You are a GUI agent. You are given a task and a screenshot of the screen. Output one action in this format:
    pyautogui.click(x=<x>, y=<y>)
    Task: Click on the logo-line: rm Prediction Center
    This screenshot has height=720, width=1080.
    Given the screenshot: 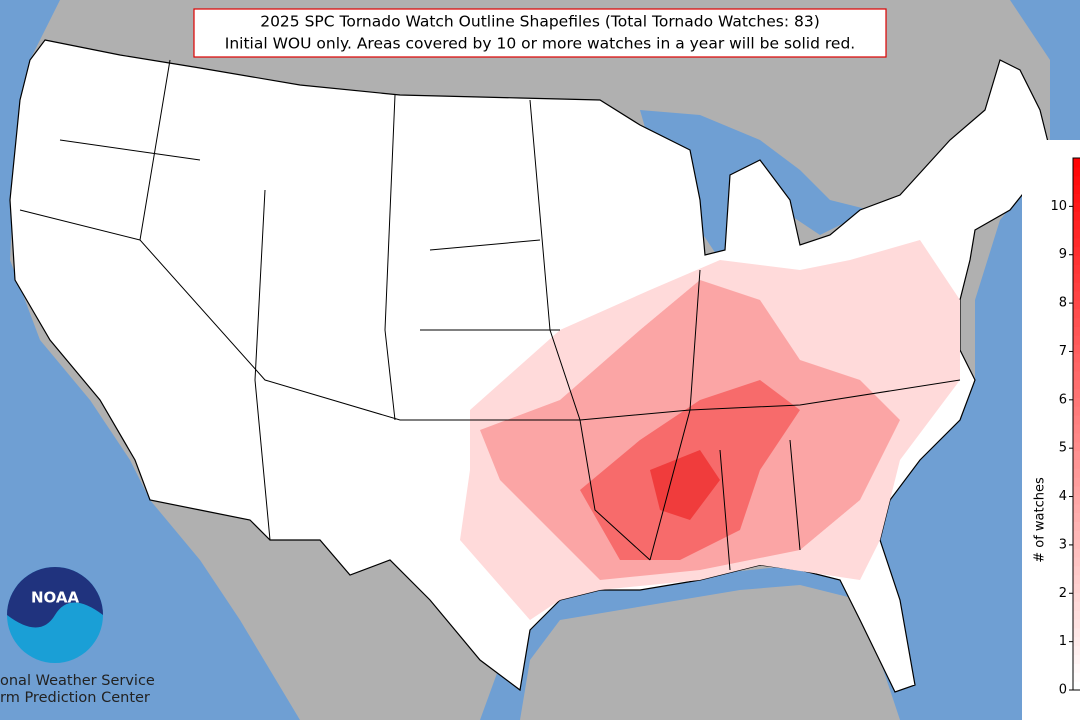 What is the action you would take?
    pyautogui.click(x=75, y=698)
    